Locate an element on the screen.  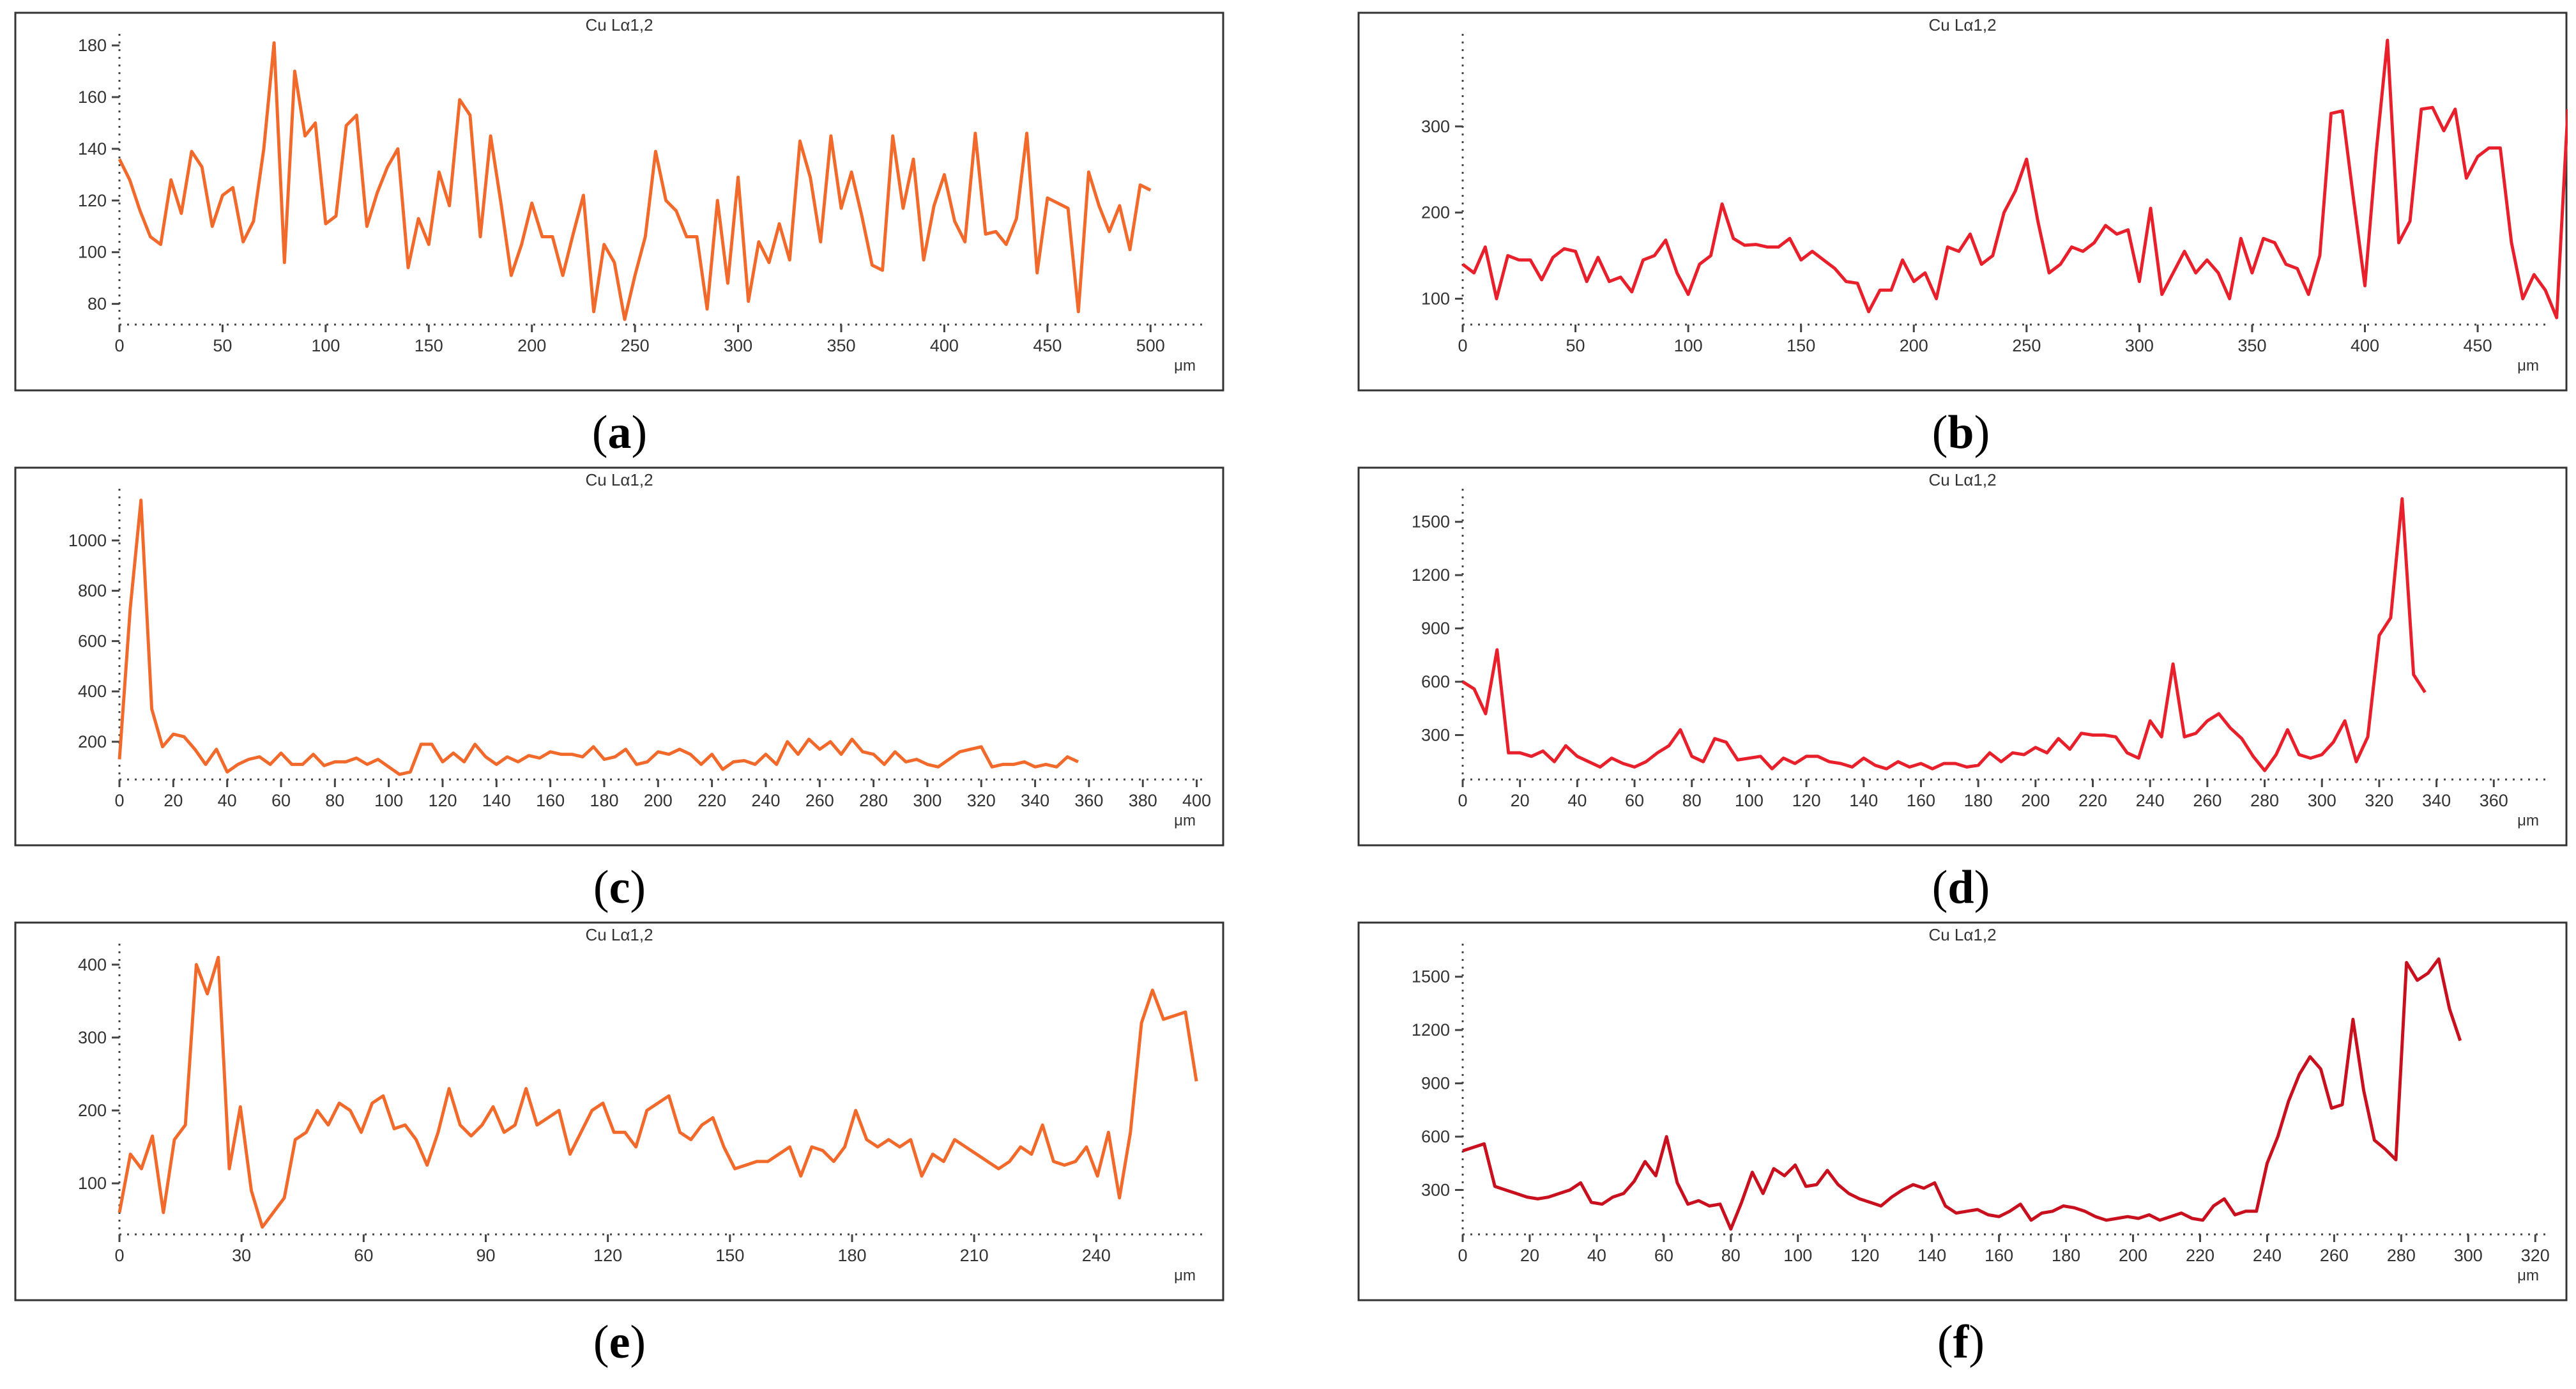
caption-e: (e) is located at coordinates (619, 1342).